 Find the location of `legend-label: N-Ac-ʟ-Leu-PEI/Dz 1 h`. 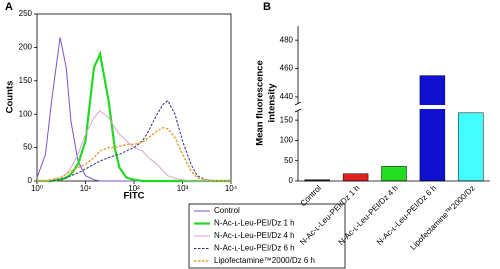

legend-label: N-Ac-ʟ-Leu-PEI/Dz 1 h is located at coordinates (254, 223).